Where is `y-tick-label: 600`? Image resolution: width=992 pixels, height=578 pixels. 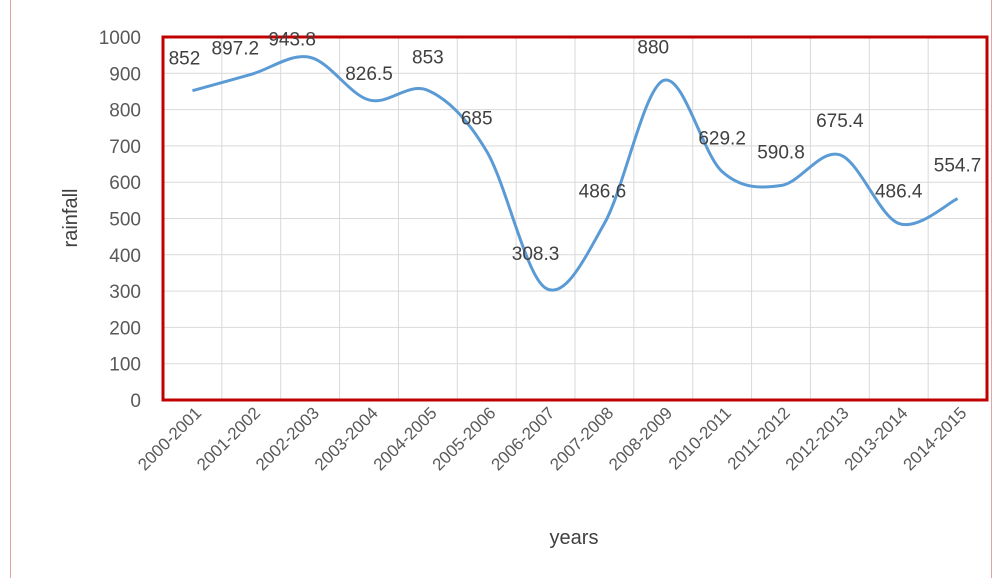
y-tick-label: 600 is located at coordinates (125, 183).